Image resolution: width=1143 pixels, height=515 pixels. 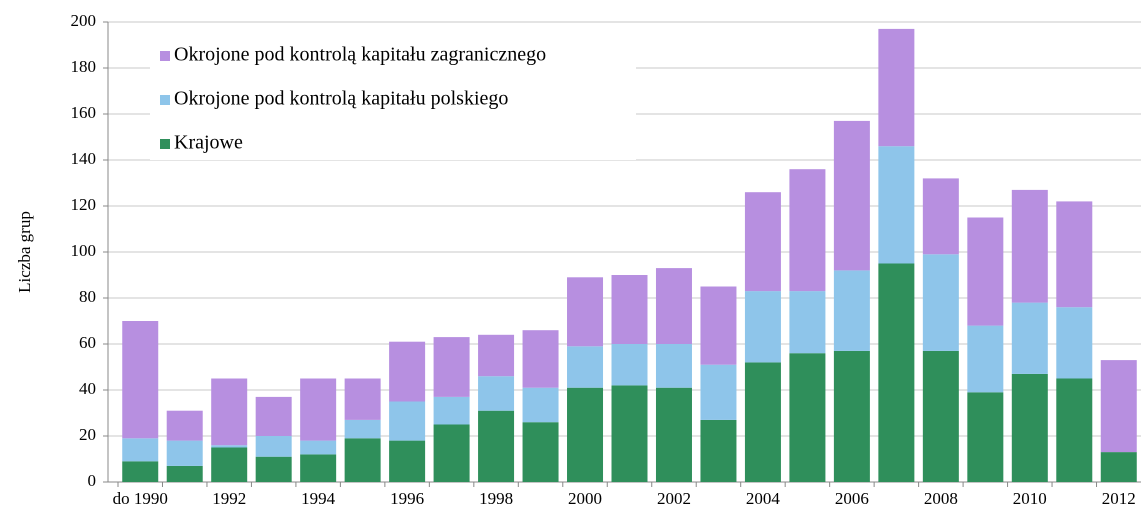 I want to click on y-axis-label: Liczba grup, so click(x=24, y=252).